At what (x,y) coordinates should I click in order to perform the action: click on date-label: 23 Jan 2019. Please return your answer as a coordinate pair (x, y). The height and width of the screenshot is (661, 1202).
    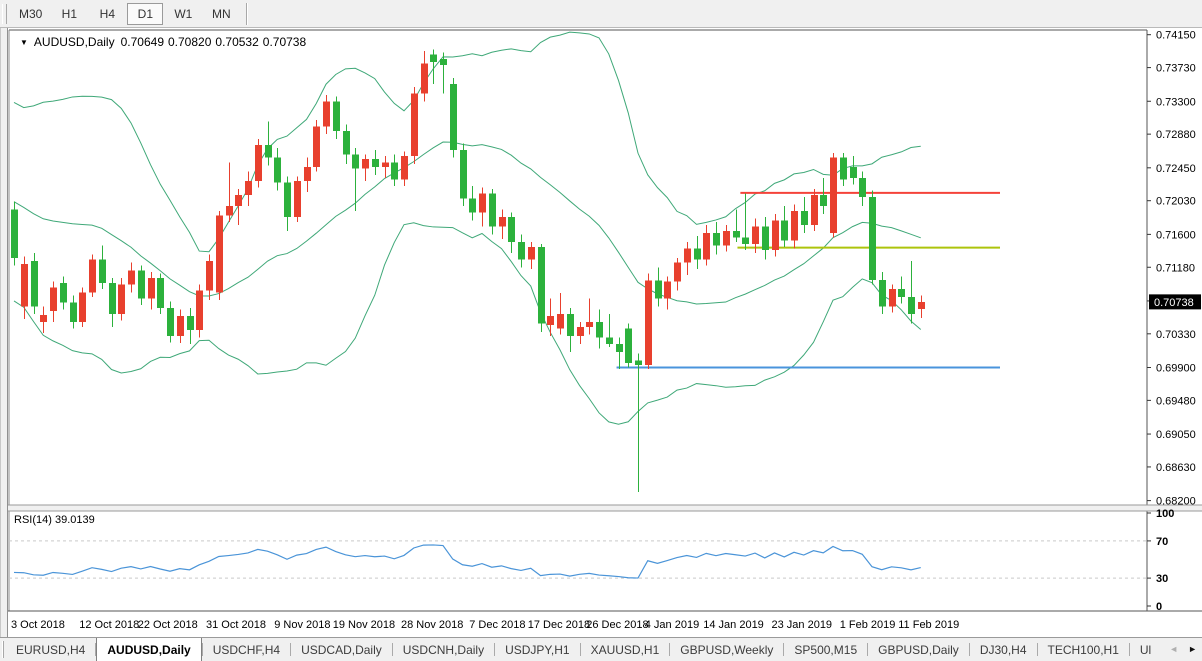
    Looking at the image, I should click on (802, 625).